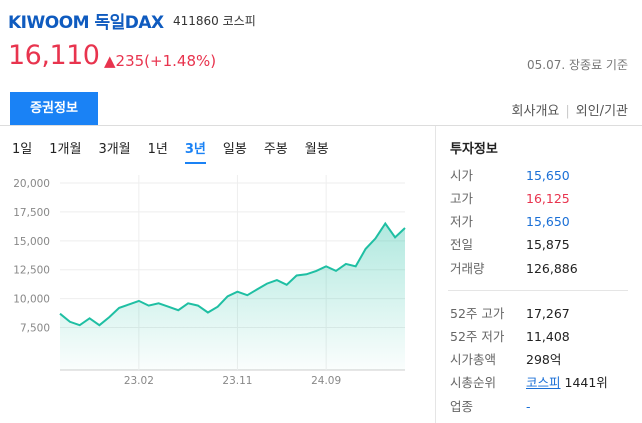 This screenshot has height=423, width=642. I want to click on period-tab: 주봉, so click(275, 149).